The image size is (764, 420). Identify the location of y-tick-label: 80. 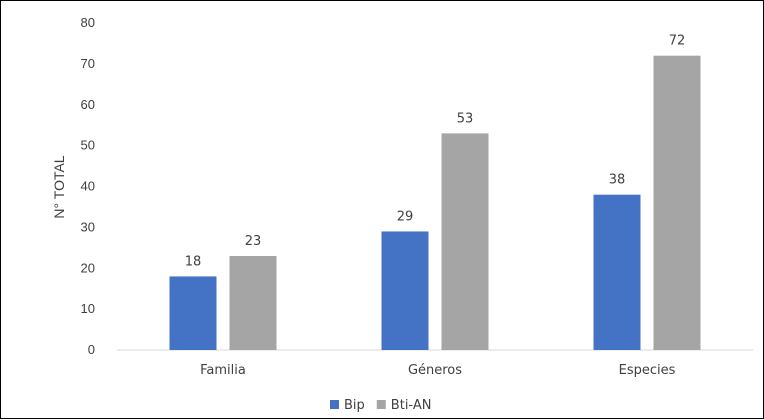
(88, 22).